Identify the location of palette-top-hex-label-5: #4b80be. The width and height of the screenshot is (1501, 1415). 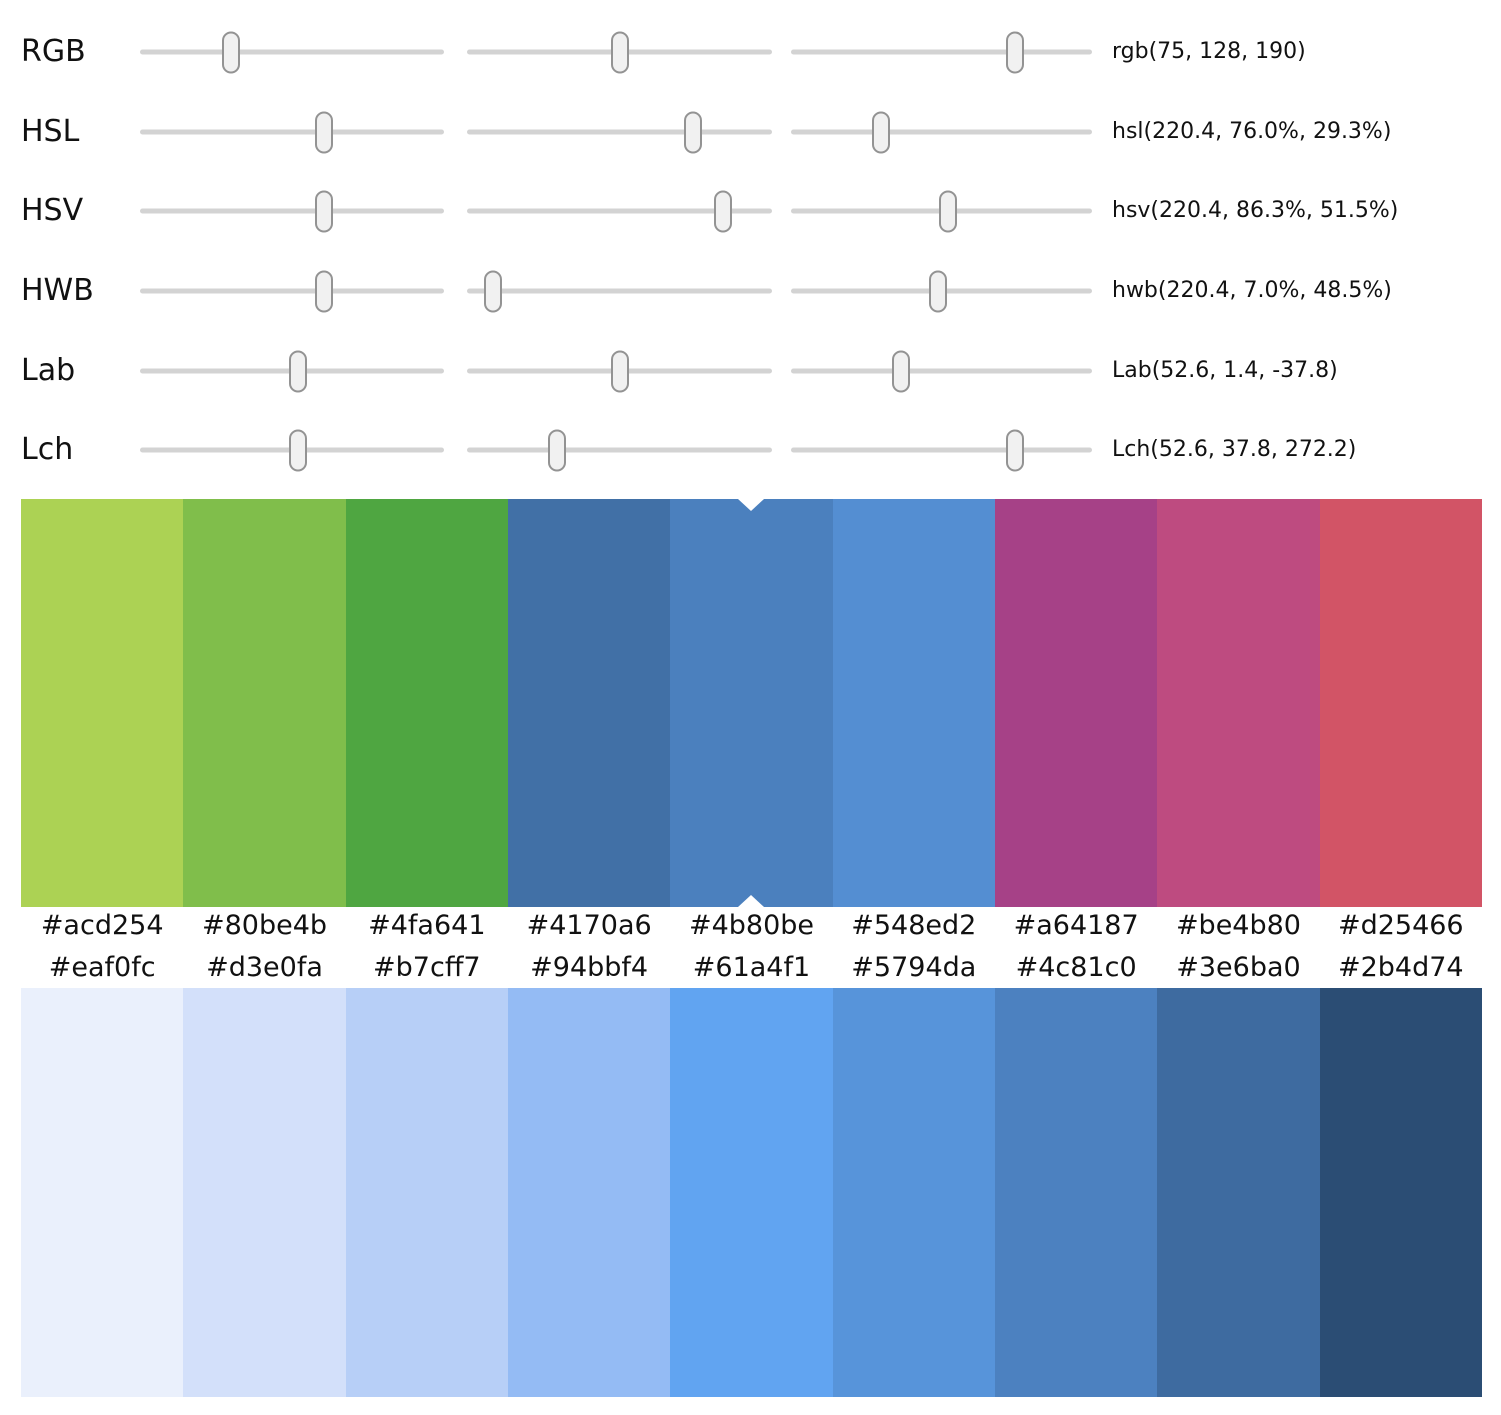
(751, 925).